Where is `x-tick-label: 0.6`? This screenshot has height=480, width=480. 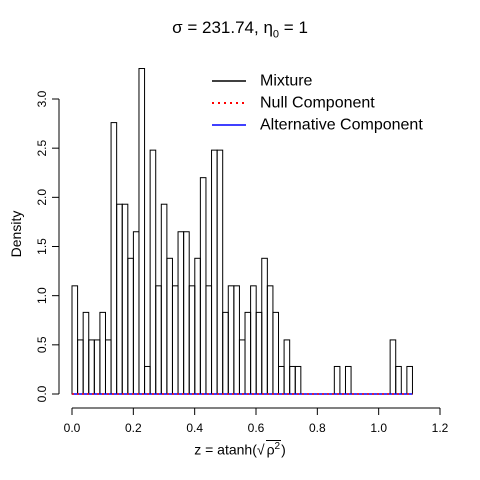
x-tick-label: 0.6 is located at coordinates (256, 428).